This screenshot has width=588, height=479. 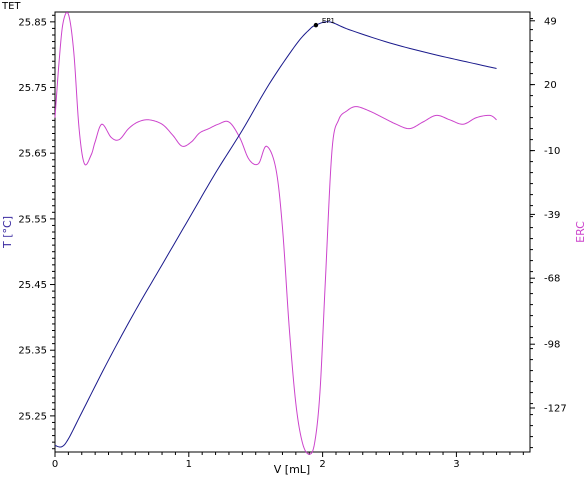 What do you see at coordinates (32, 154) in the screenshot?
I see `y-left-tick-label: 25.65` at bounding box center [32, 154].